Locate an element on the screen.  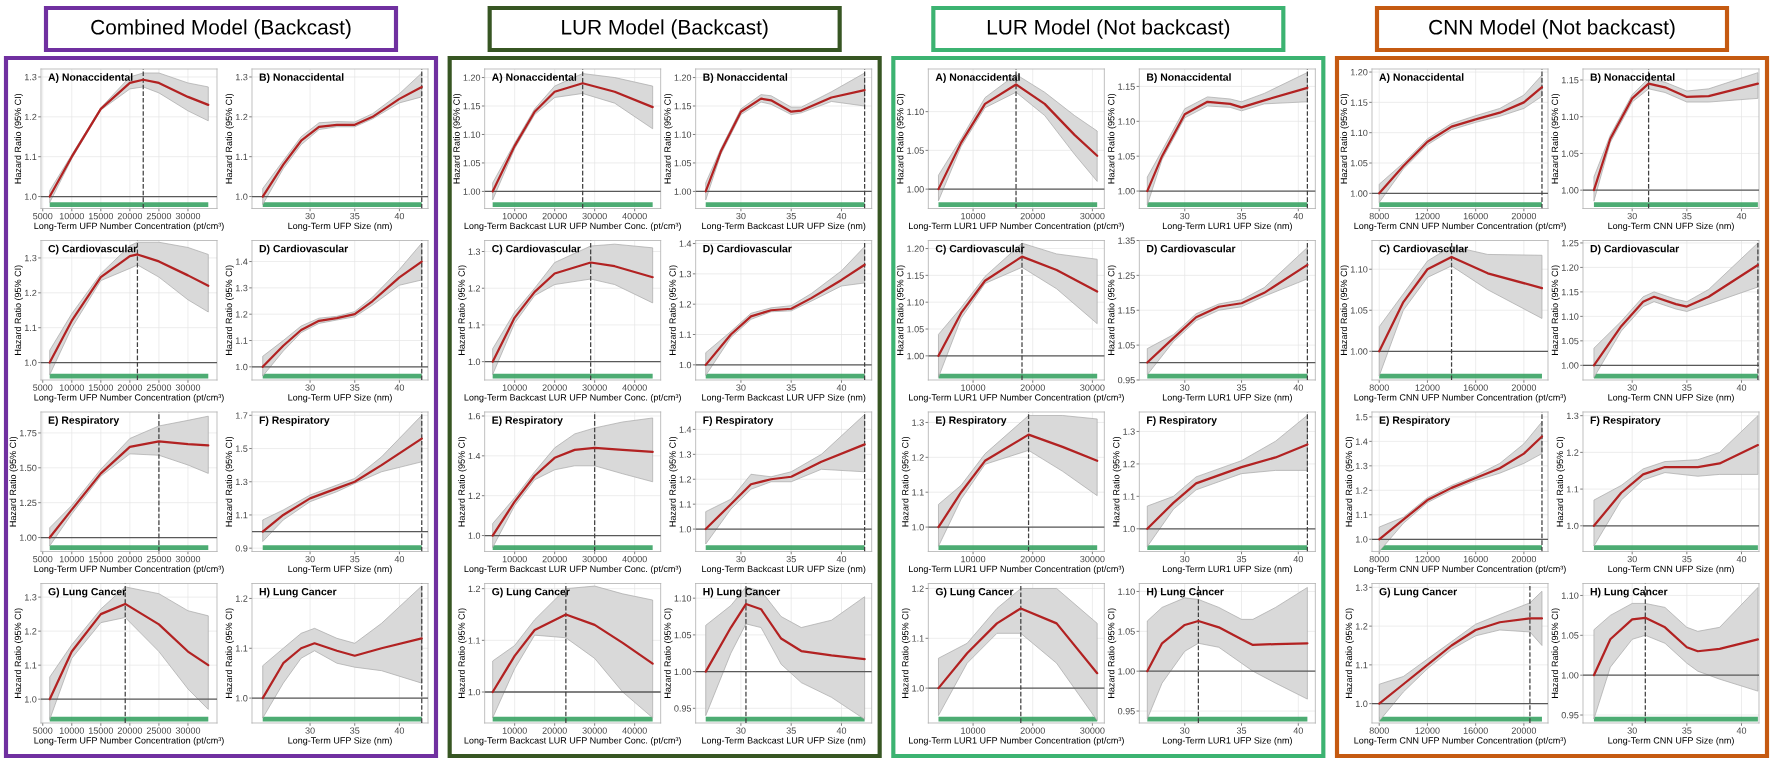
y-tick-label: 1.75 is located at coordinates (28, 433).